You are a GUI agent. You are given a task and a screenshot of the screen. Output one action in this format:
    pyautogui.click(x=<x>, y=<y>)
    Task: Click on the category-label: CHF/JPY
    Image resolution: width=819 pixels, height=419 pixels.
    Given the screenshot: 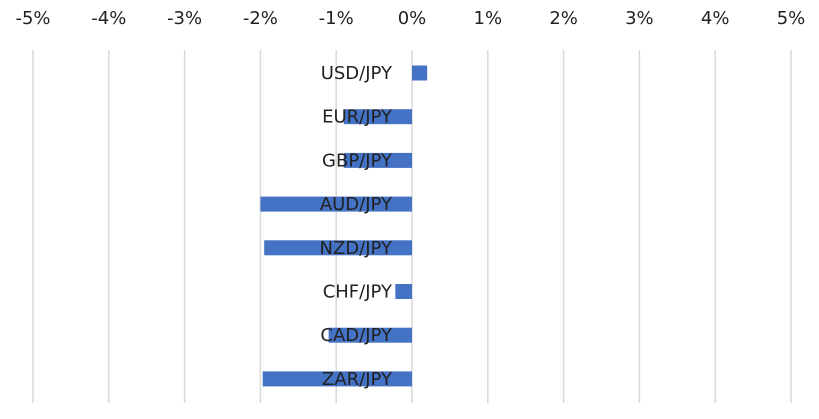 What is the action you would take?
    pyautogui.click(x=358, y=292)
    